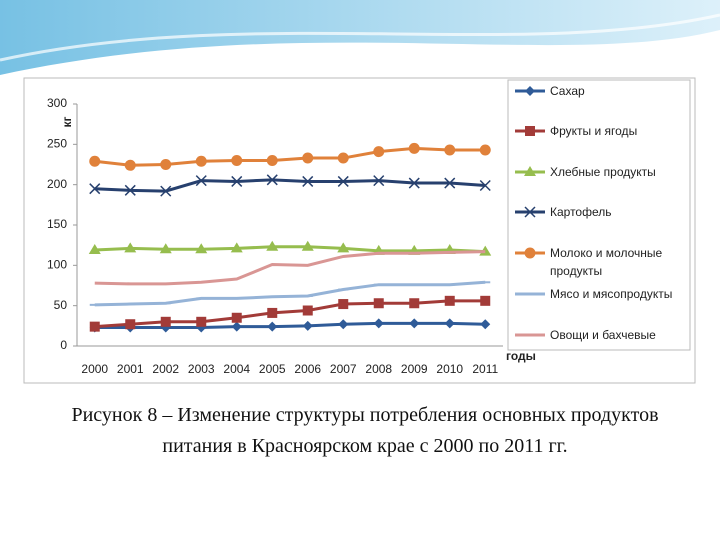 The image size is (720, 540). What do you see at coordinates (567, 91) in the screenshot?
I see `legend-label: Сахар` at bounding box center [567, 91].